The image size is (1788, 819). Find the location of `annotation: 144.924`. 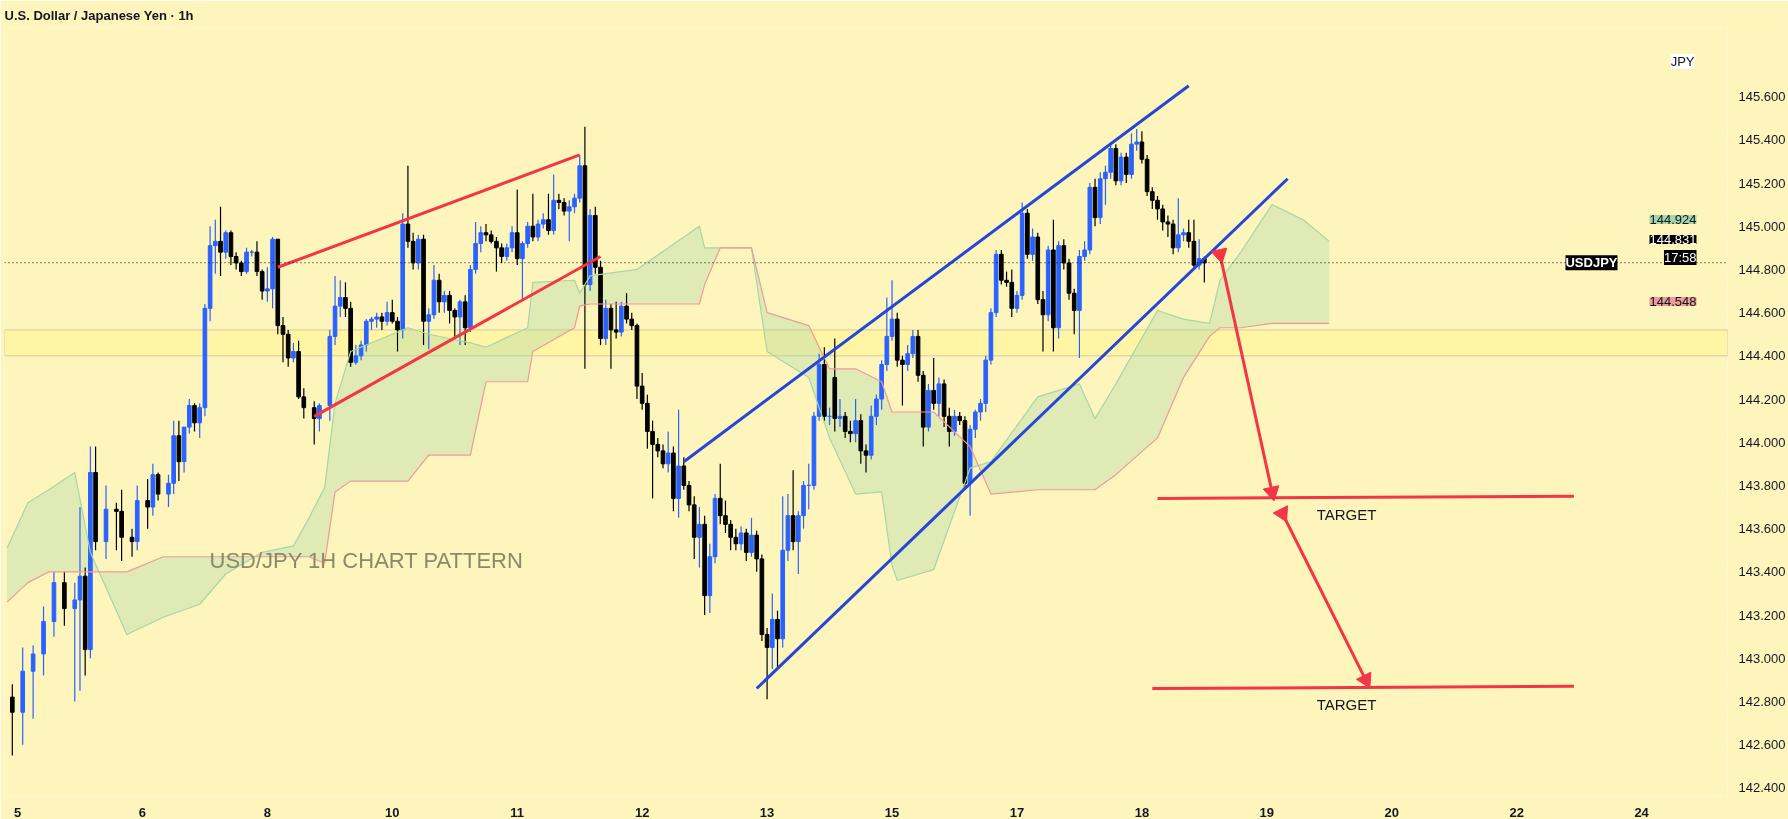

annotation: 144.924 is located at coordinates (1673, 219).